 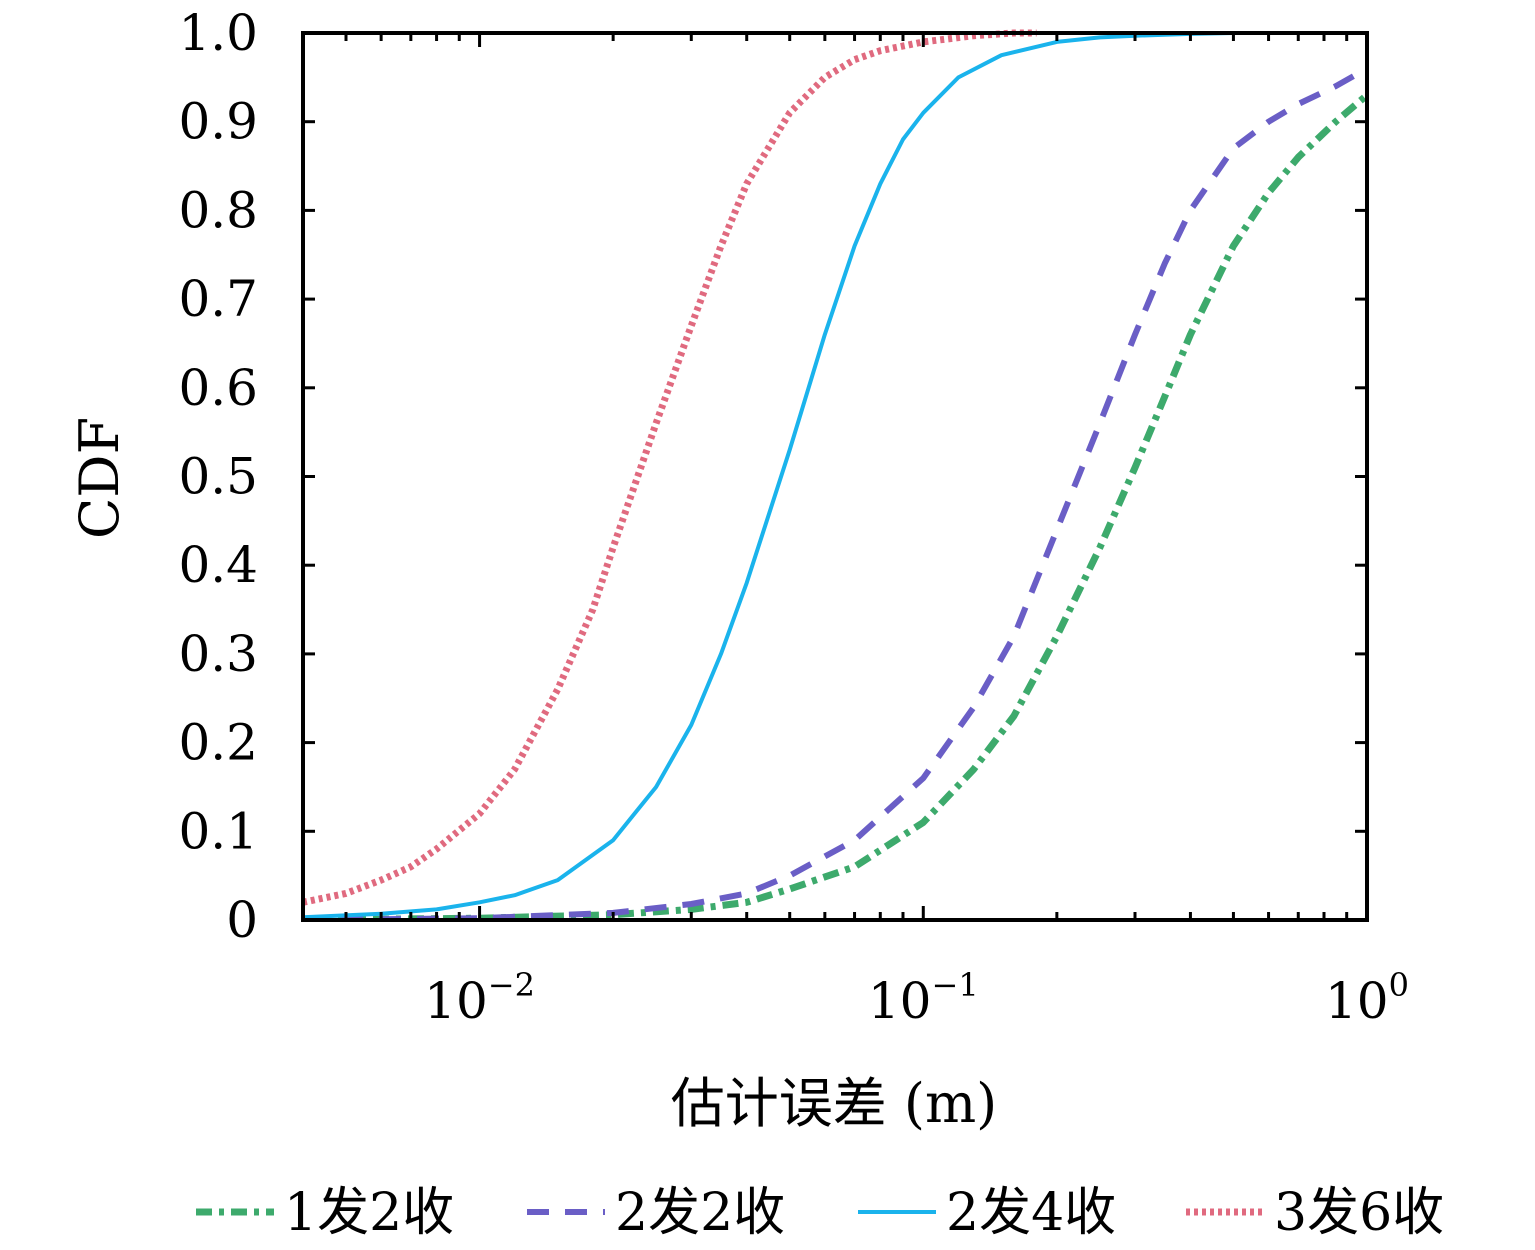 What do you see at coordinates (218, 33) in the screenshot?
I see `y-tick-label: 1.0` at bounding box center [218, 33].